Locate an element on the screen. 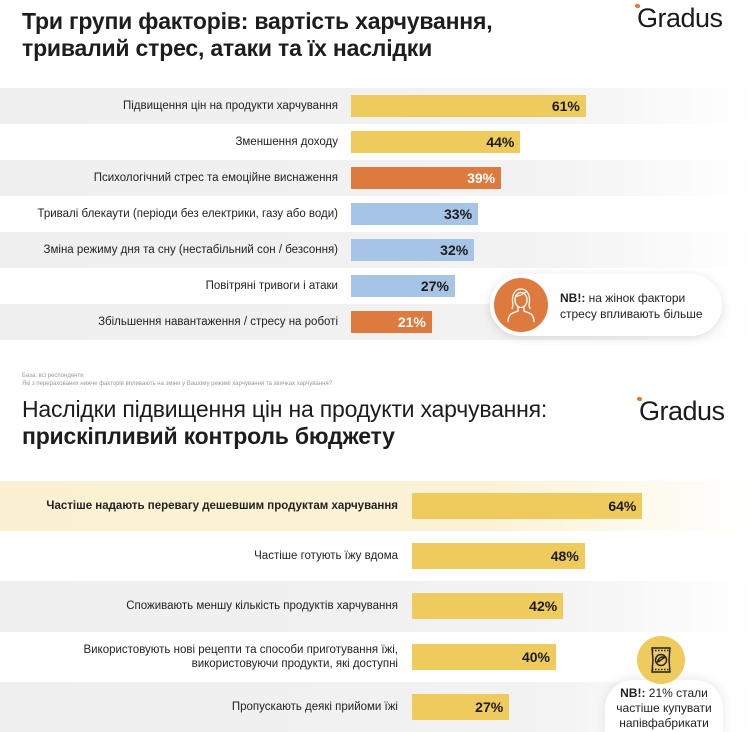  bar: 39% is located at coordinates (426, 178).